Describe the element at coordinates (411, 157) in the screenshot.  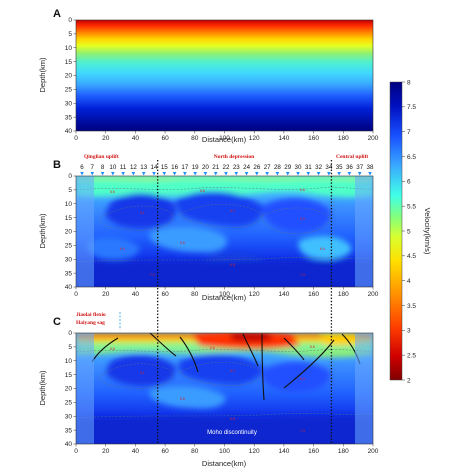
I see `colorbar-tick-label: 6.5` at that location.